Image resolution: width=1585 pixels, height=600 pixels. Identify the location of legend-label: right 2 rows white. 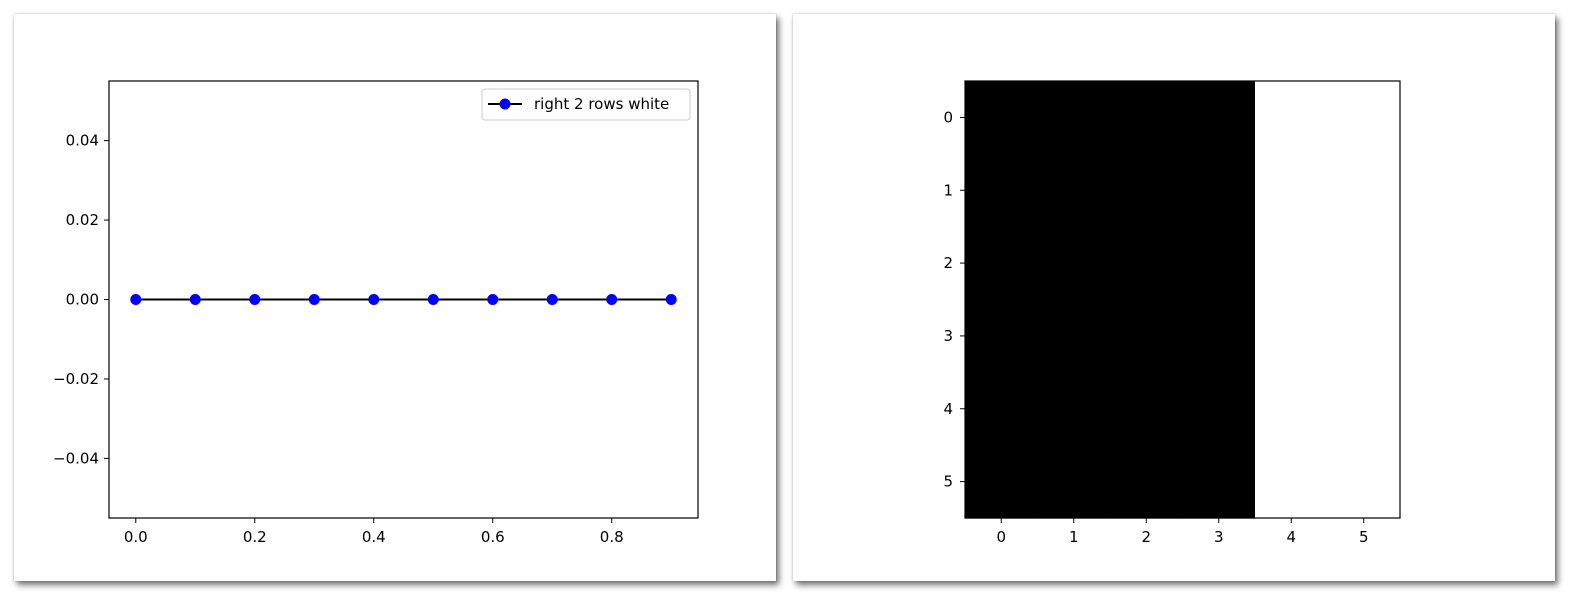
(601, 104).